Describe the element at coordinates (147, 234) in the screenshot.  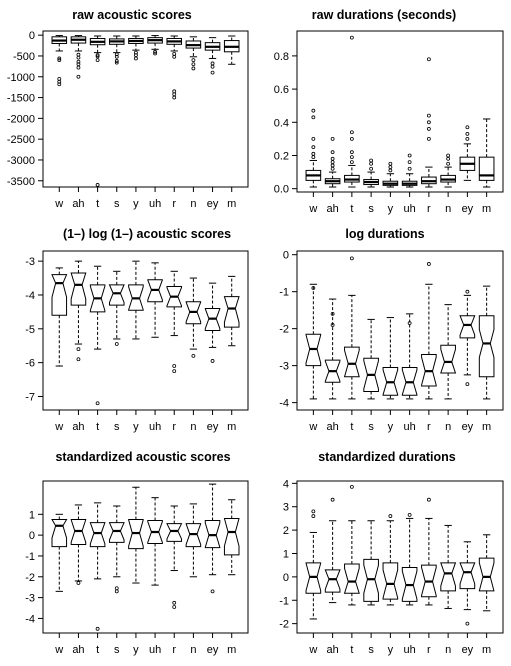
I see `panel-title: (1–) log (1–) acoustic scores` at that location.